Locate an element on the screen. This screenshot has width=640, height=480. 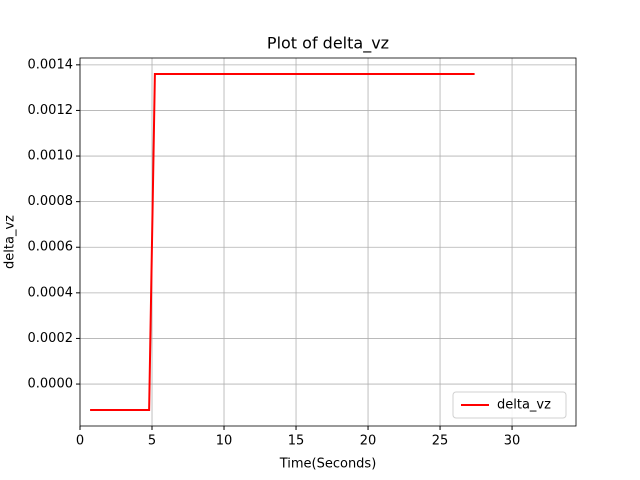
y-tick-label: 0.0002 is located at coordinates (51, 338).